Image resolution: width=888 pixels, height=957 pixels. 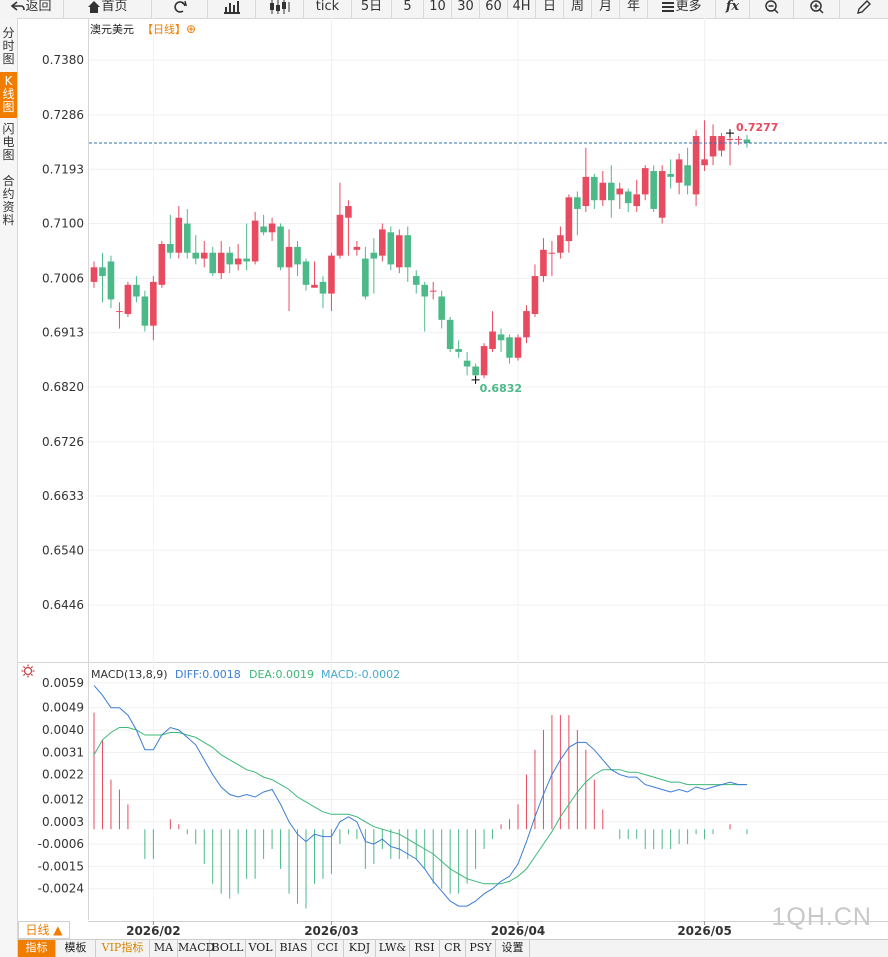 What do you see at coordinates (164, 948) in the screenshot?
I see `indicator-tab-ma: MA` at bounding box center [164, 948].